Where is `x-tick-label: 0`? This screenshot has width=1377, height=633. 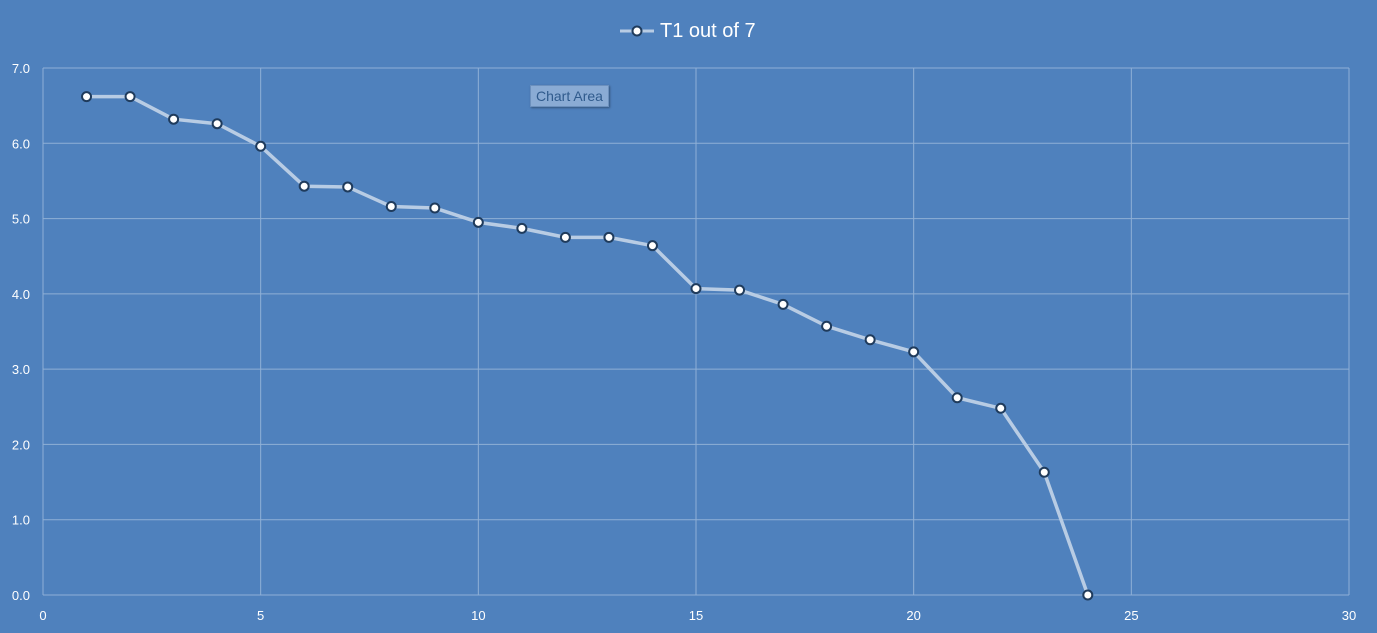
x-tick-label: 0 is located at coordinates (42, 615).